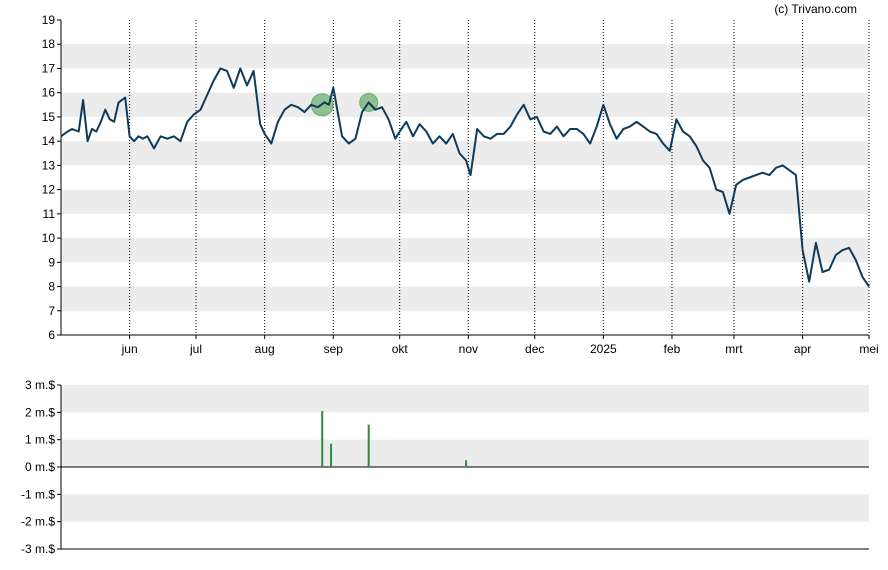 The image size is (888, 570). What do you see at coordinates (734, 349) in the screenshot?
I see `x-tick-label: mrt` at bounding box center [734, 349].